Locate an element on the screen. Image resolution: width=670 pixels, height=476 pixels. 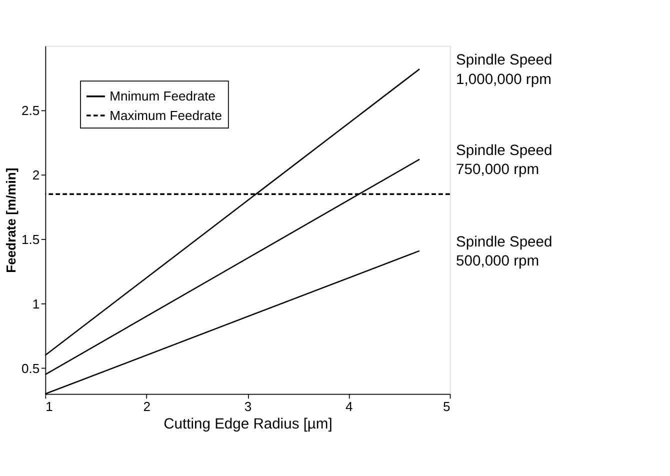
x-tick-label: 4 is located at coordinates (349, 406).